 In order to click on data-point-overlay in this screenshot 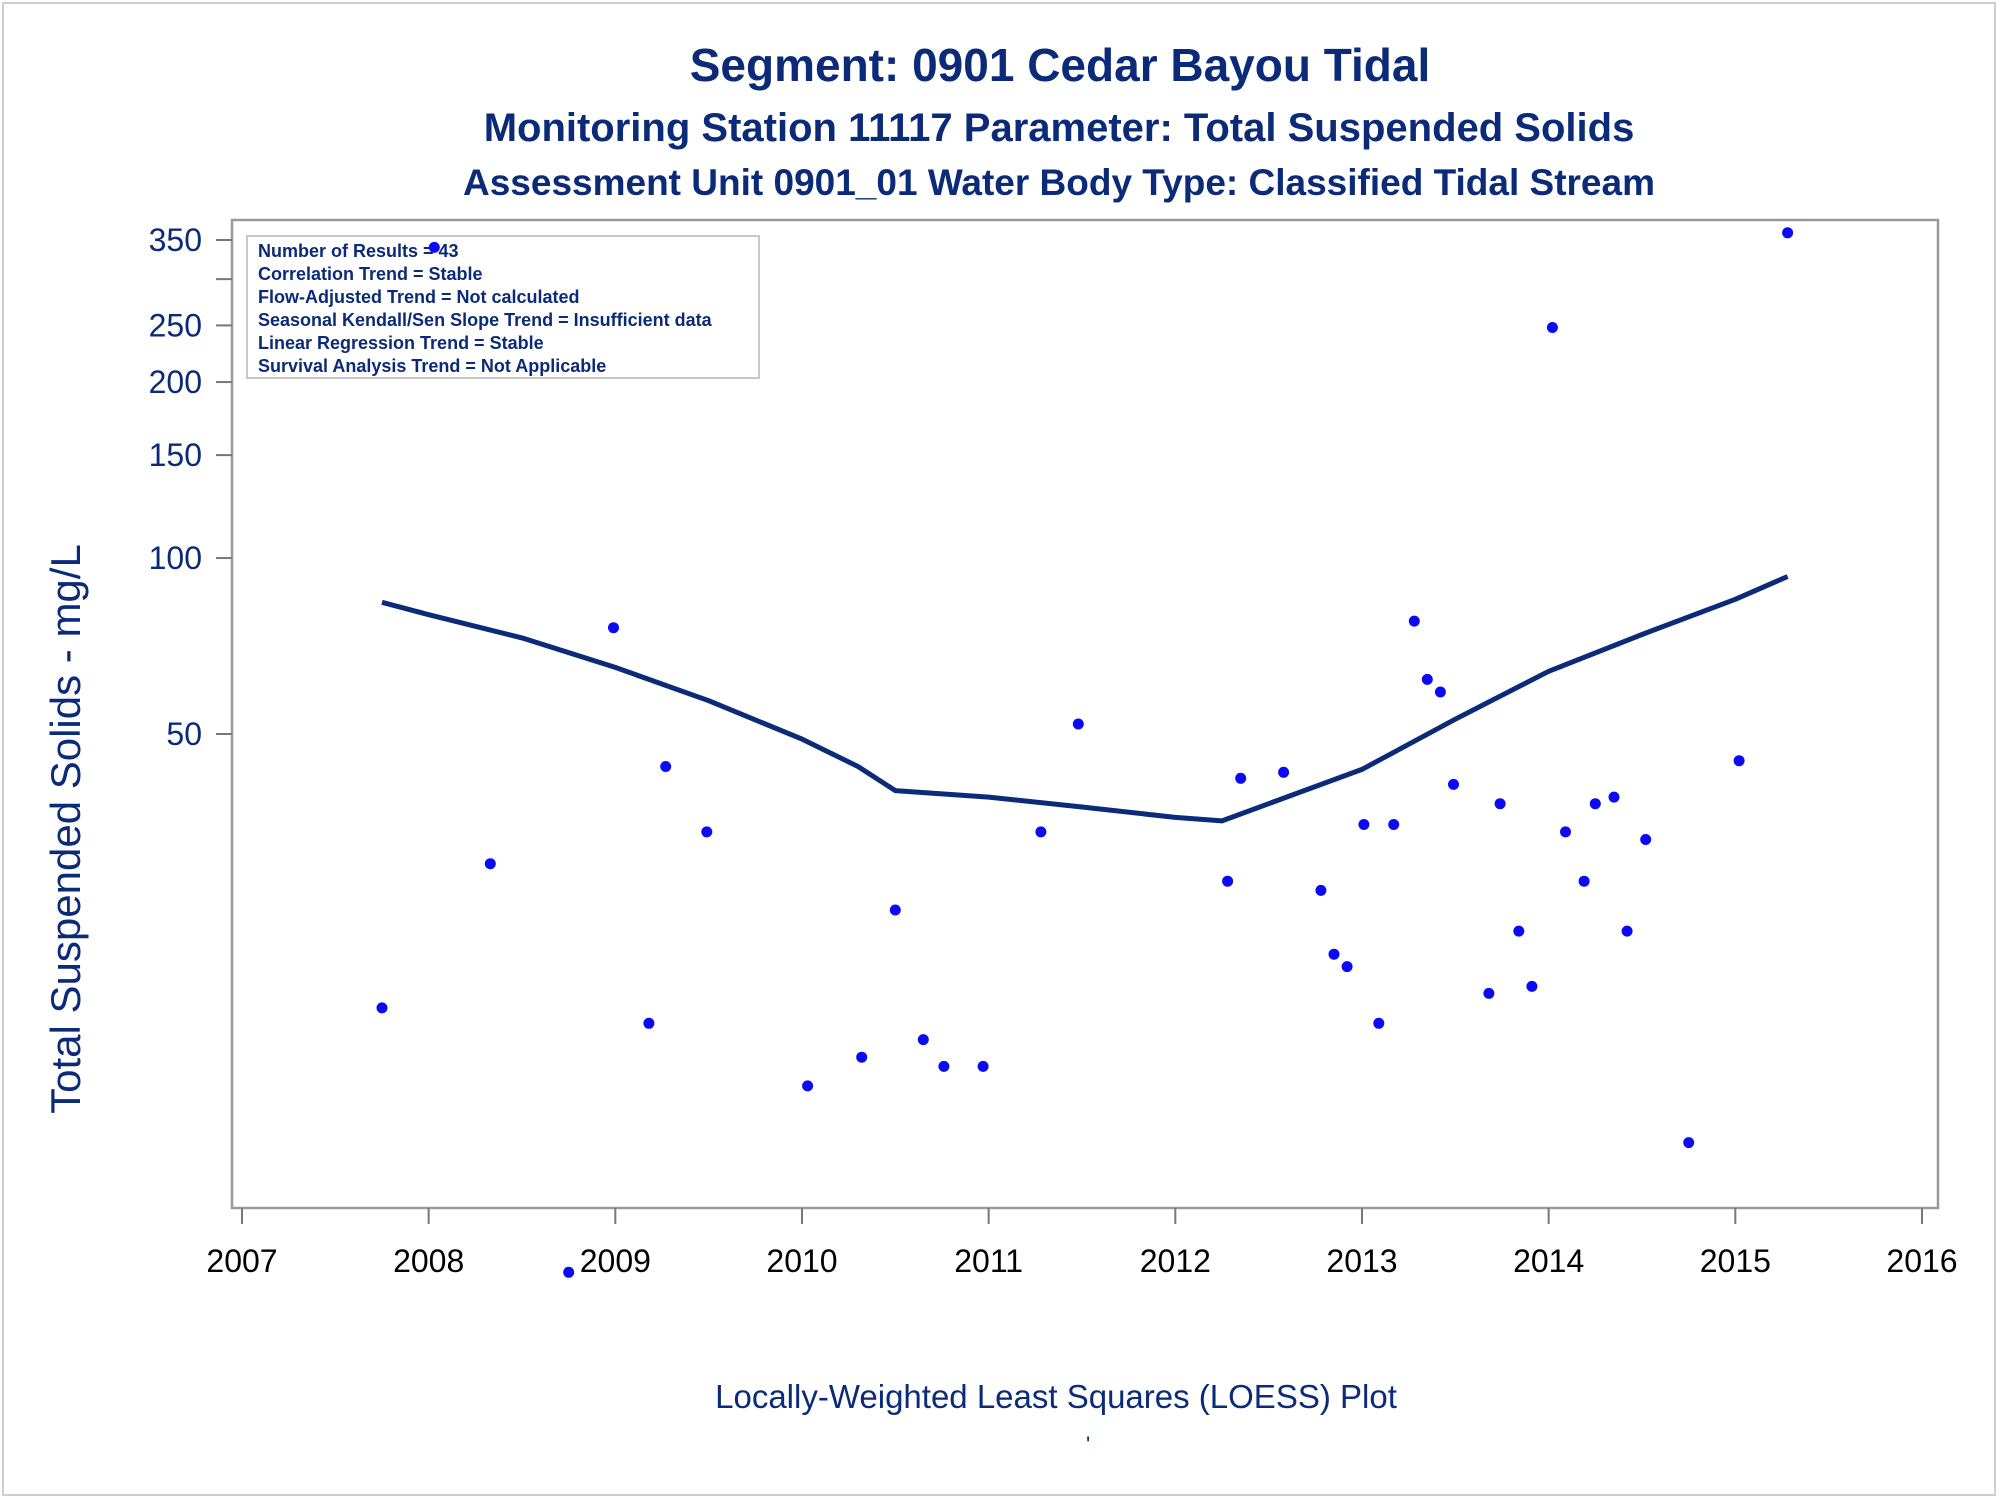, I will do `click(434, 247)`.